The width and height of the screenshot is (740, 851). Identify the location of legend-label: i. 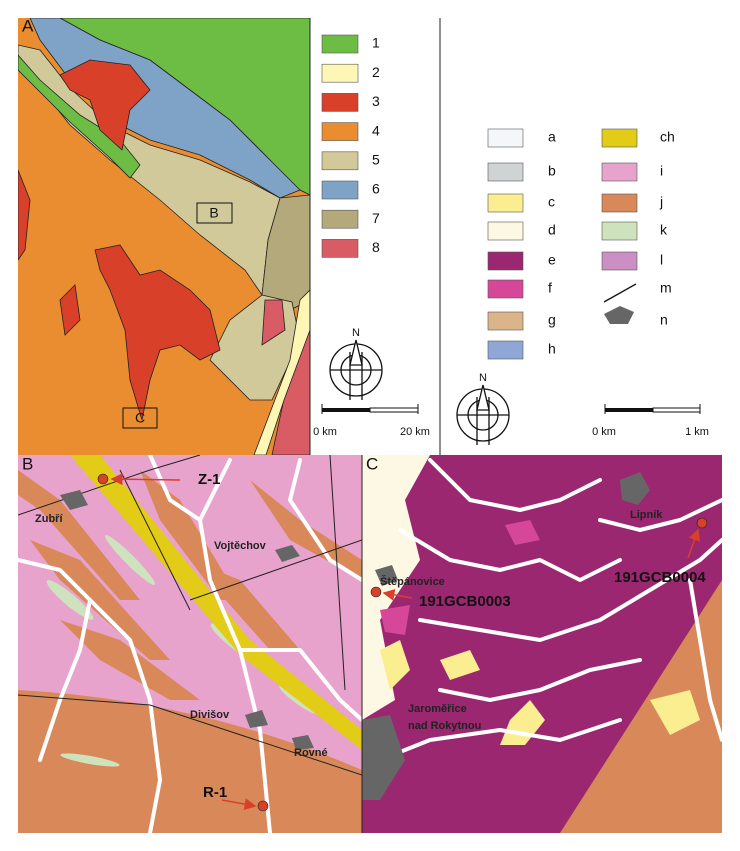
(661, 171).